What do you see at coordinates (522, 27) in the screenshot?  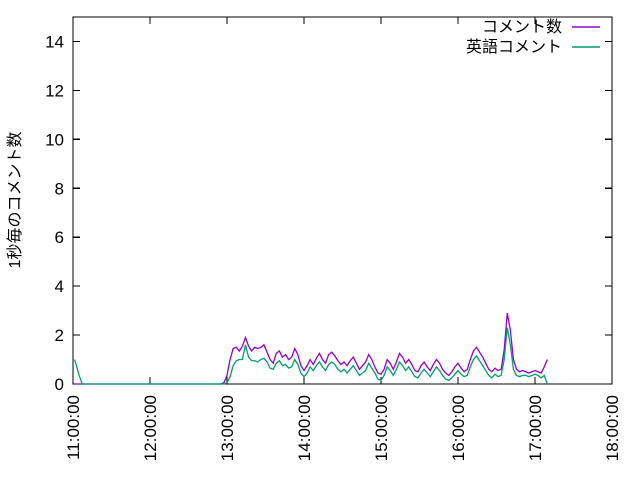 I see `legend-label-1: コメント数` at bounding box center [522, 27].